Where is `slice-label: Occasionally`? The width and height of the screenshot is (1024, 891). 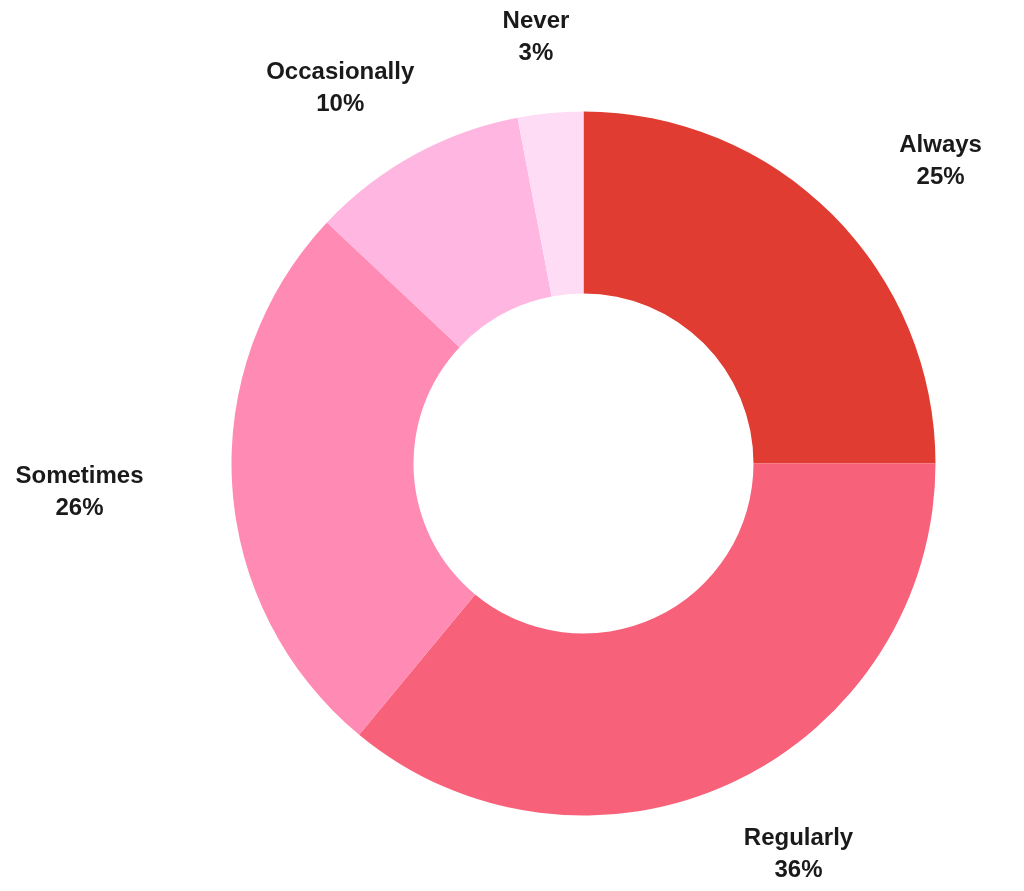
slice-label: Occasionally is located at coordinates (340, 70).